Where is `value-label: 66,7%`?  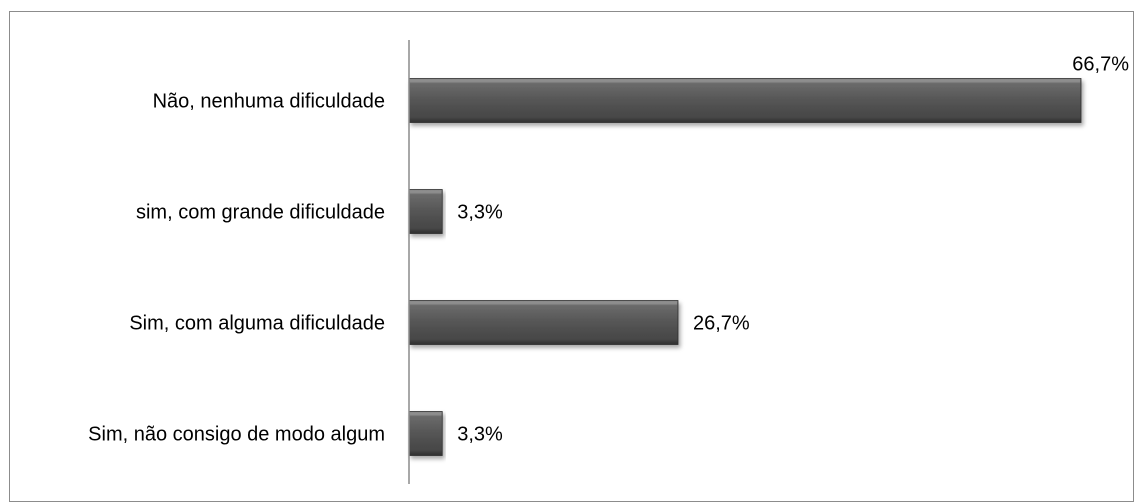 value-label: 66,7% is located at coordinates (1100, 65).